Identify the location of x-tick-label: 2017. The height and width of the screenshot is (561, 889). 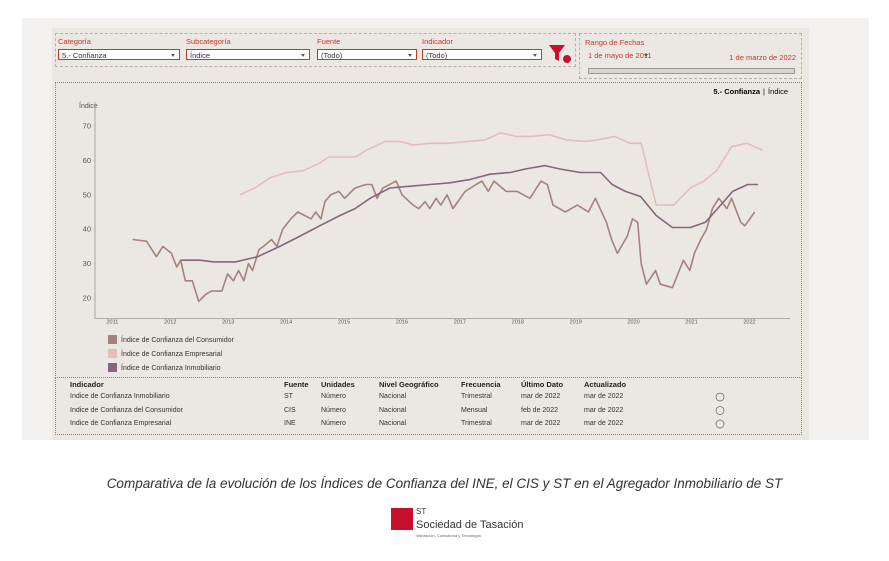
(460, 323).